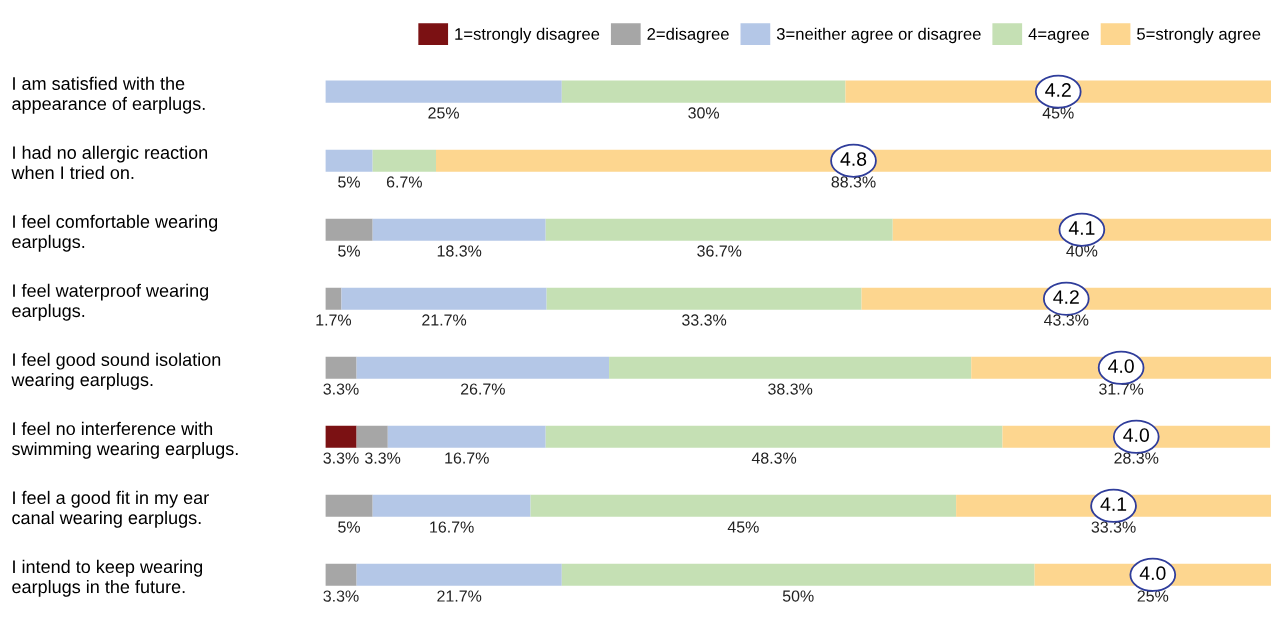 The height and width of the screenshot is (635, 1271). What do you see at coordinates (719, 251) in the screenshot?
I see `data-label: 36.7%` at bounding box center [719, 251].